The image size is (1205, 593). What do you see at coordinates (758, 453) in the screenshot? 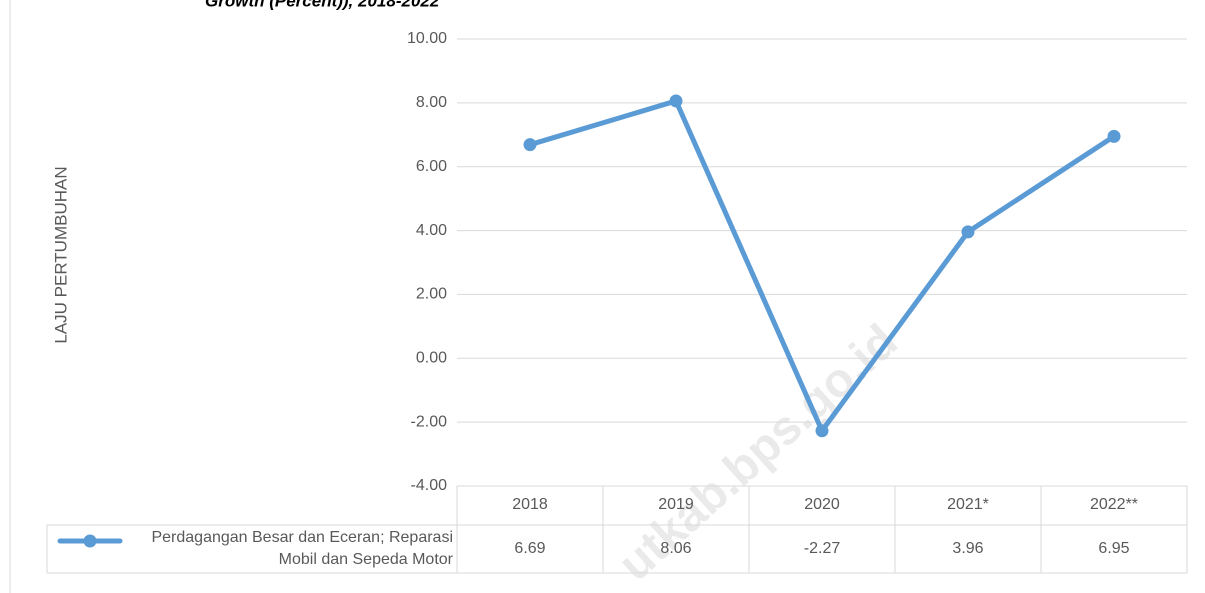
I see `watermark: utkab.bps.go.id` at bounding box center [758, 453].